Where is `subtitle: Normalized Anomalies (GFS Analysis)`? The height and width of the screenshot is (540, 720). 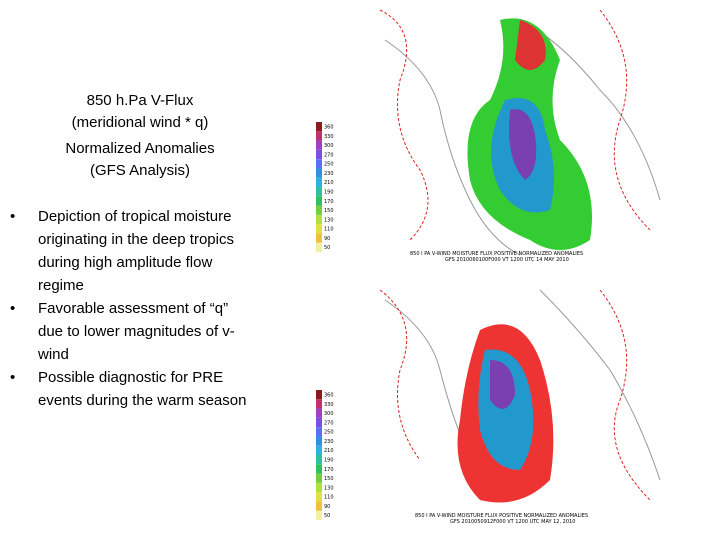
subtitle: Normalized Anomalies (GFS Analysis) is located at coordinates (140, 160).